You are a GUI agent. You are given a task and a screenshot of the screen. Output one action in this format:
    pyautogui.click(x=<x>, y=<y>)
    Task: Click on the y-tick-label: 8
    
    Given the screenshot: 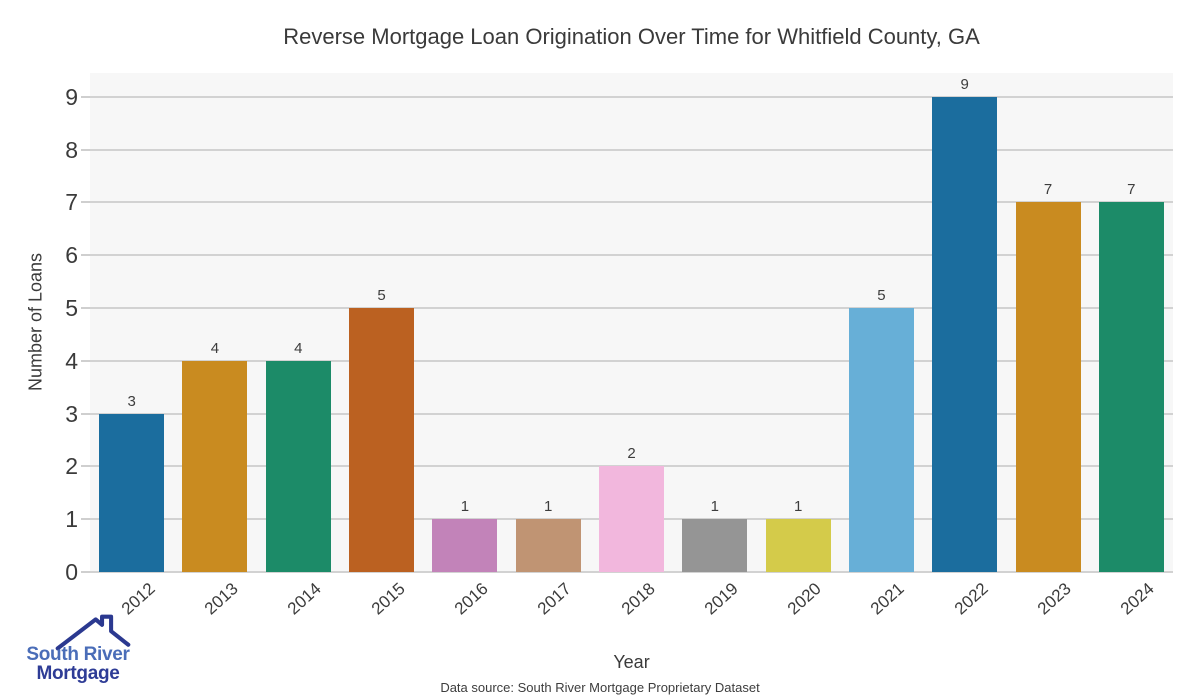 What is the action you would take?
    pyautogui.click(x=71, y=149)
    